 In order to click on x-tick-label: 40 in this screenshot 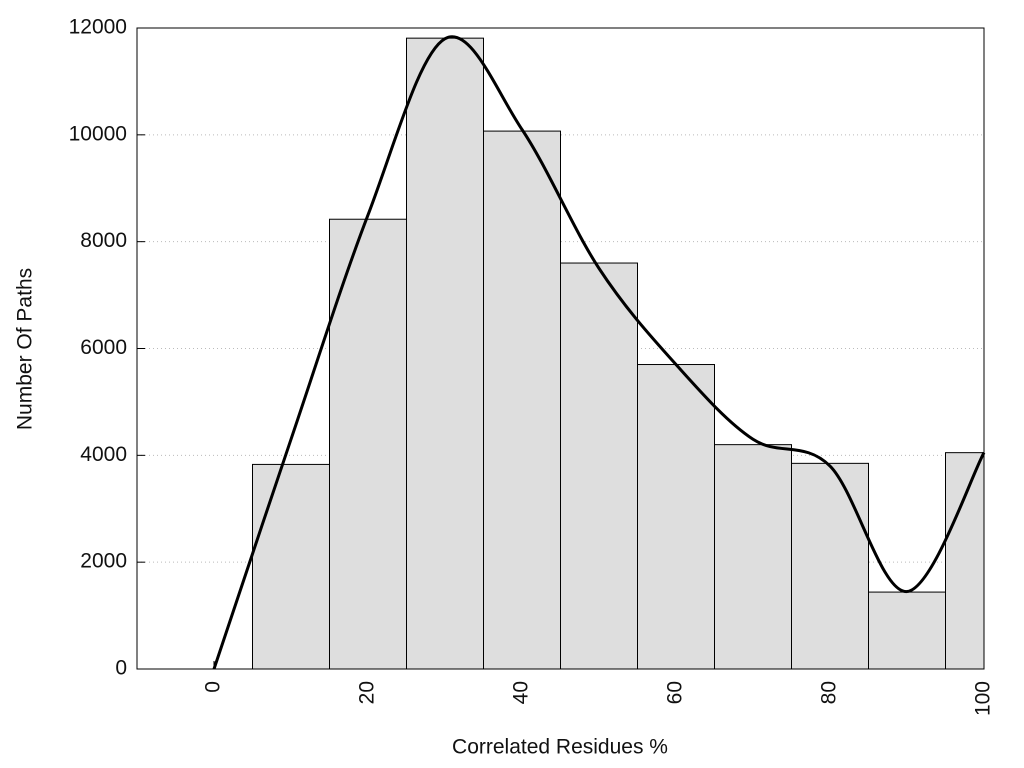, I will do `click(521, 692)`.